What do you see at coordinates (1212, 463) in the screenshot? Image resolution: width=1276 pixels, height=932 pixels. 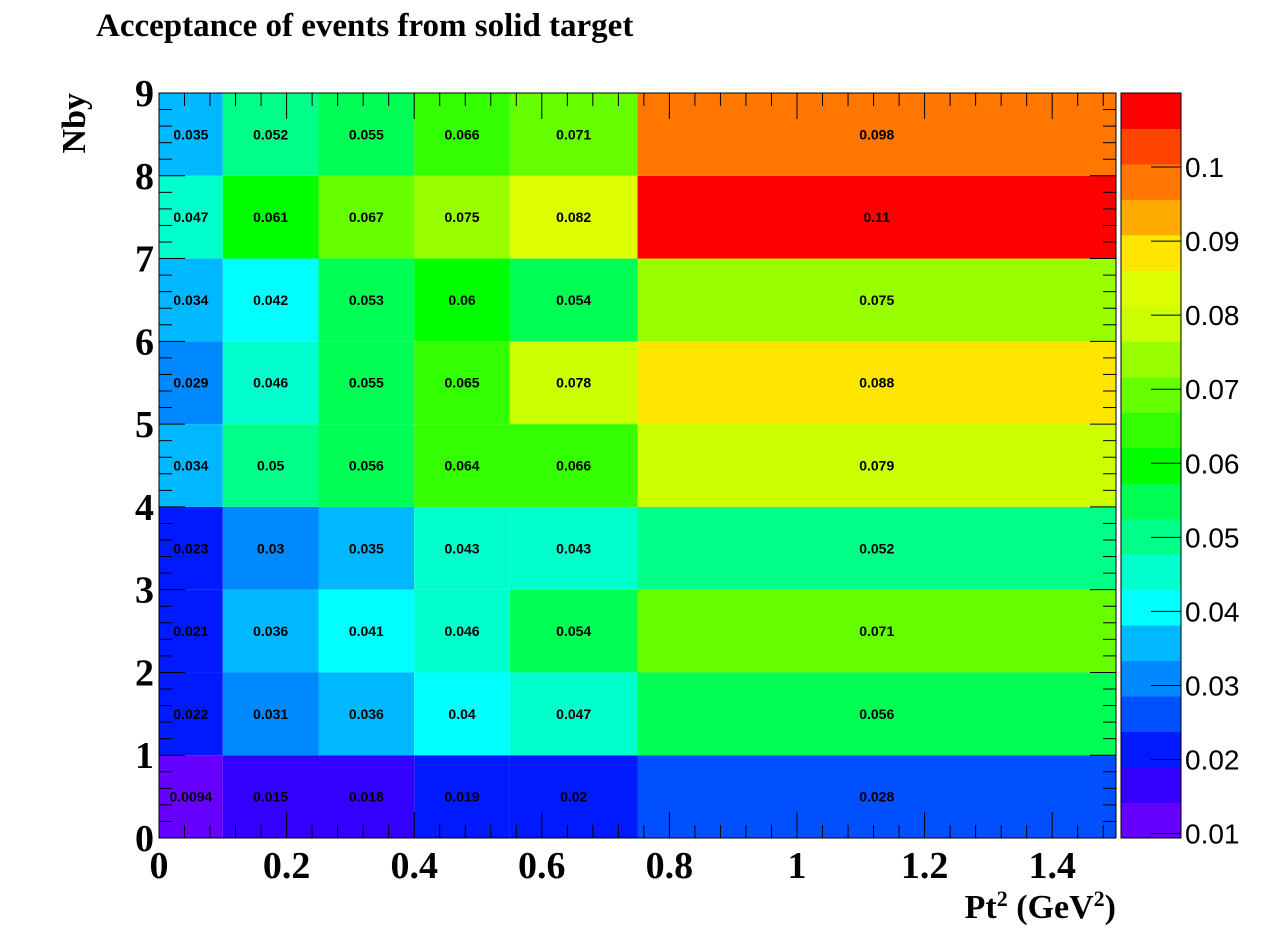 I see `colorbar-tick-label: 0.06` at bounding box center [1212, 463].